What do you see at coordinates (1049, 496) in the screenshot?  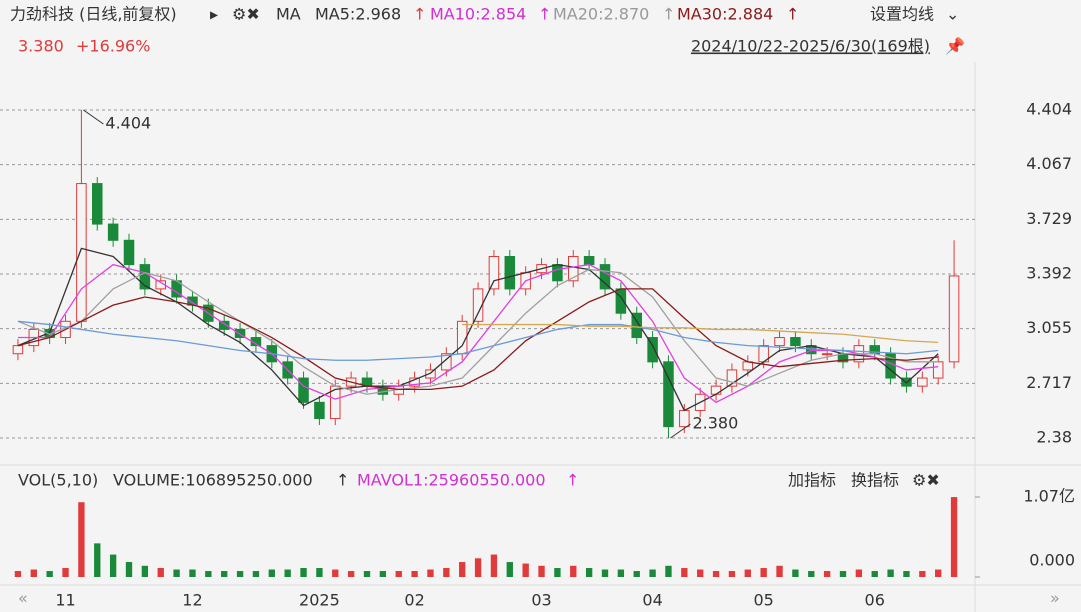 I see `y-tick-label: 1.07亿` at bounding box center [1049, 496].